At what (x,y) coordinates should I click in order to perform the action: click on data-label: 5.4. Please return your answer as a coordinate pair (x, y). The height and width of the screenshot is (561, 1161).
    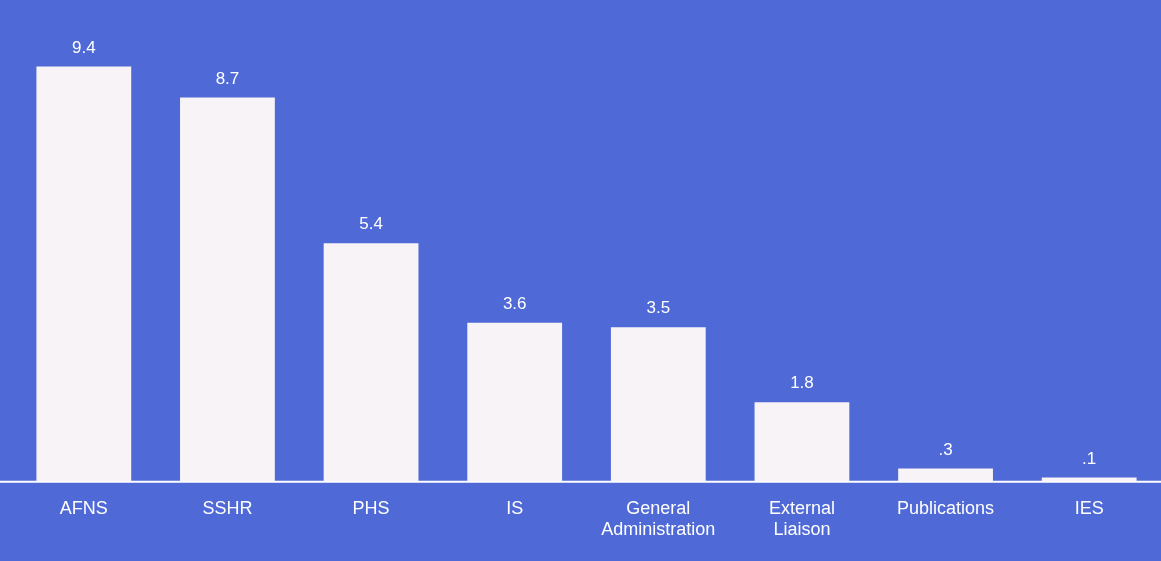
    Looking at the image, I should click on (371, 224).